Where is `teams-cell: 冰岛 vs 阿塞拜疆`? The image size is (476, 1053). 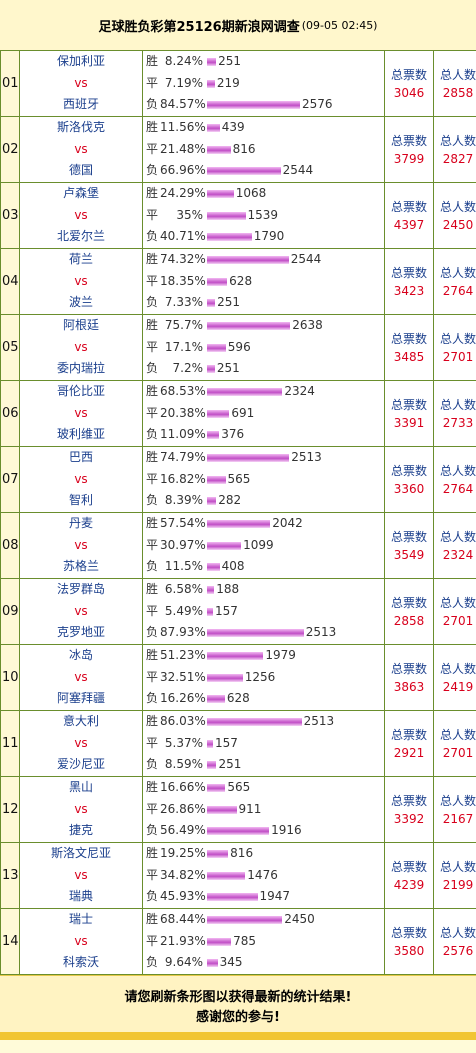 teams-cell: 冰岛 vs 阿塞拜疆 is located at coordinates (81, 677).